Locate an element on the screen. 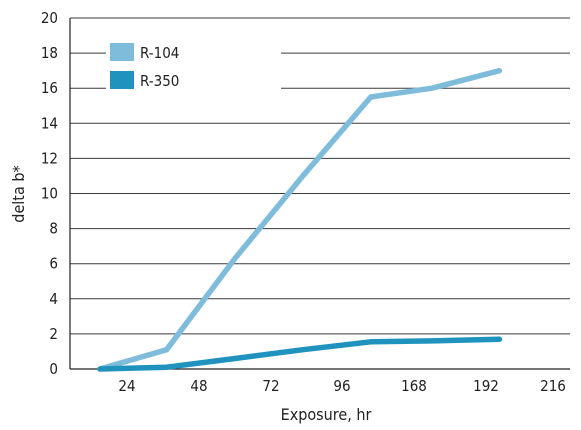 Image resolution: width=581 pixels, height=430 pixels. legend: R-104 R-350 is located at coordinates (193, 66).